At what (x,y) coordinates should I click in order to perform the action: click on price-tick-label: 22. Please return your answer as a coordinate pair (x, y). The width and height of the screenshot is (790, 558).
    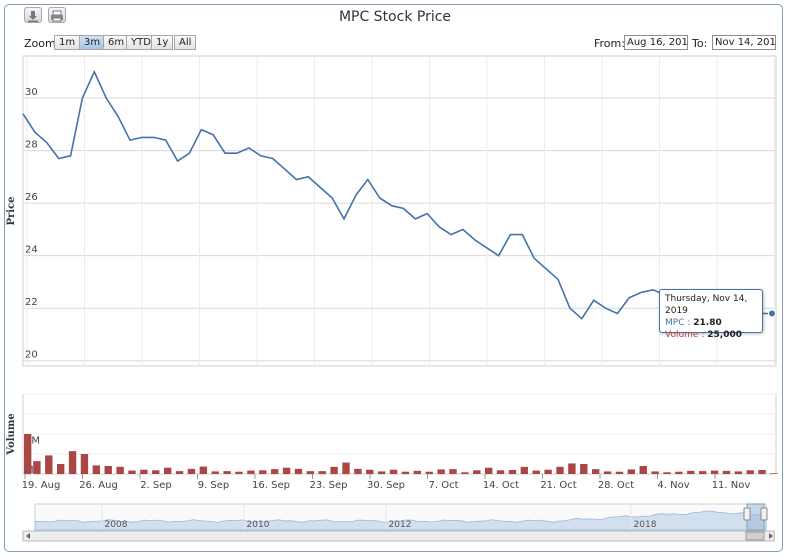
    Looking at the image, I should click on (31, 302).